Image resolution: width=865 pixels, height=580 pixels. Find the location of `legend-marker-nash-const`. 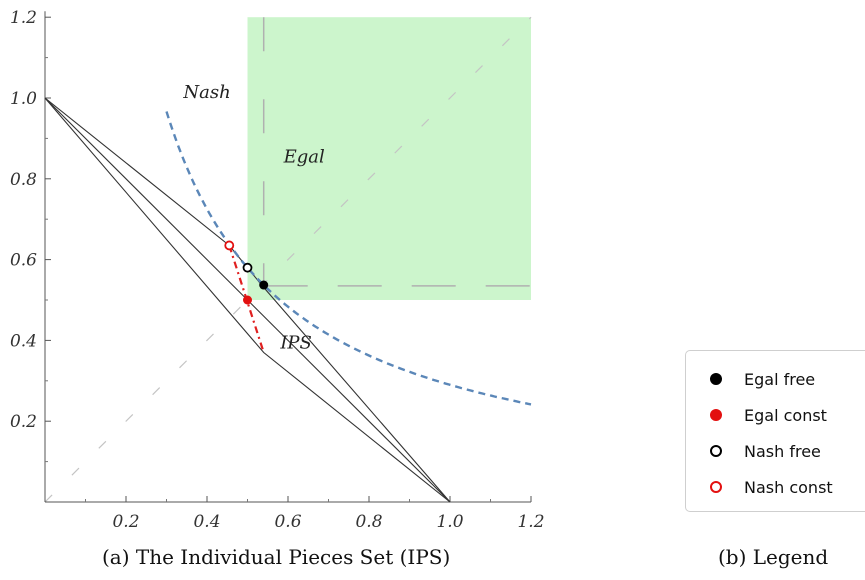

legend-marker-nash-const is located at coordinates (716, 487).